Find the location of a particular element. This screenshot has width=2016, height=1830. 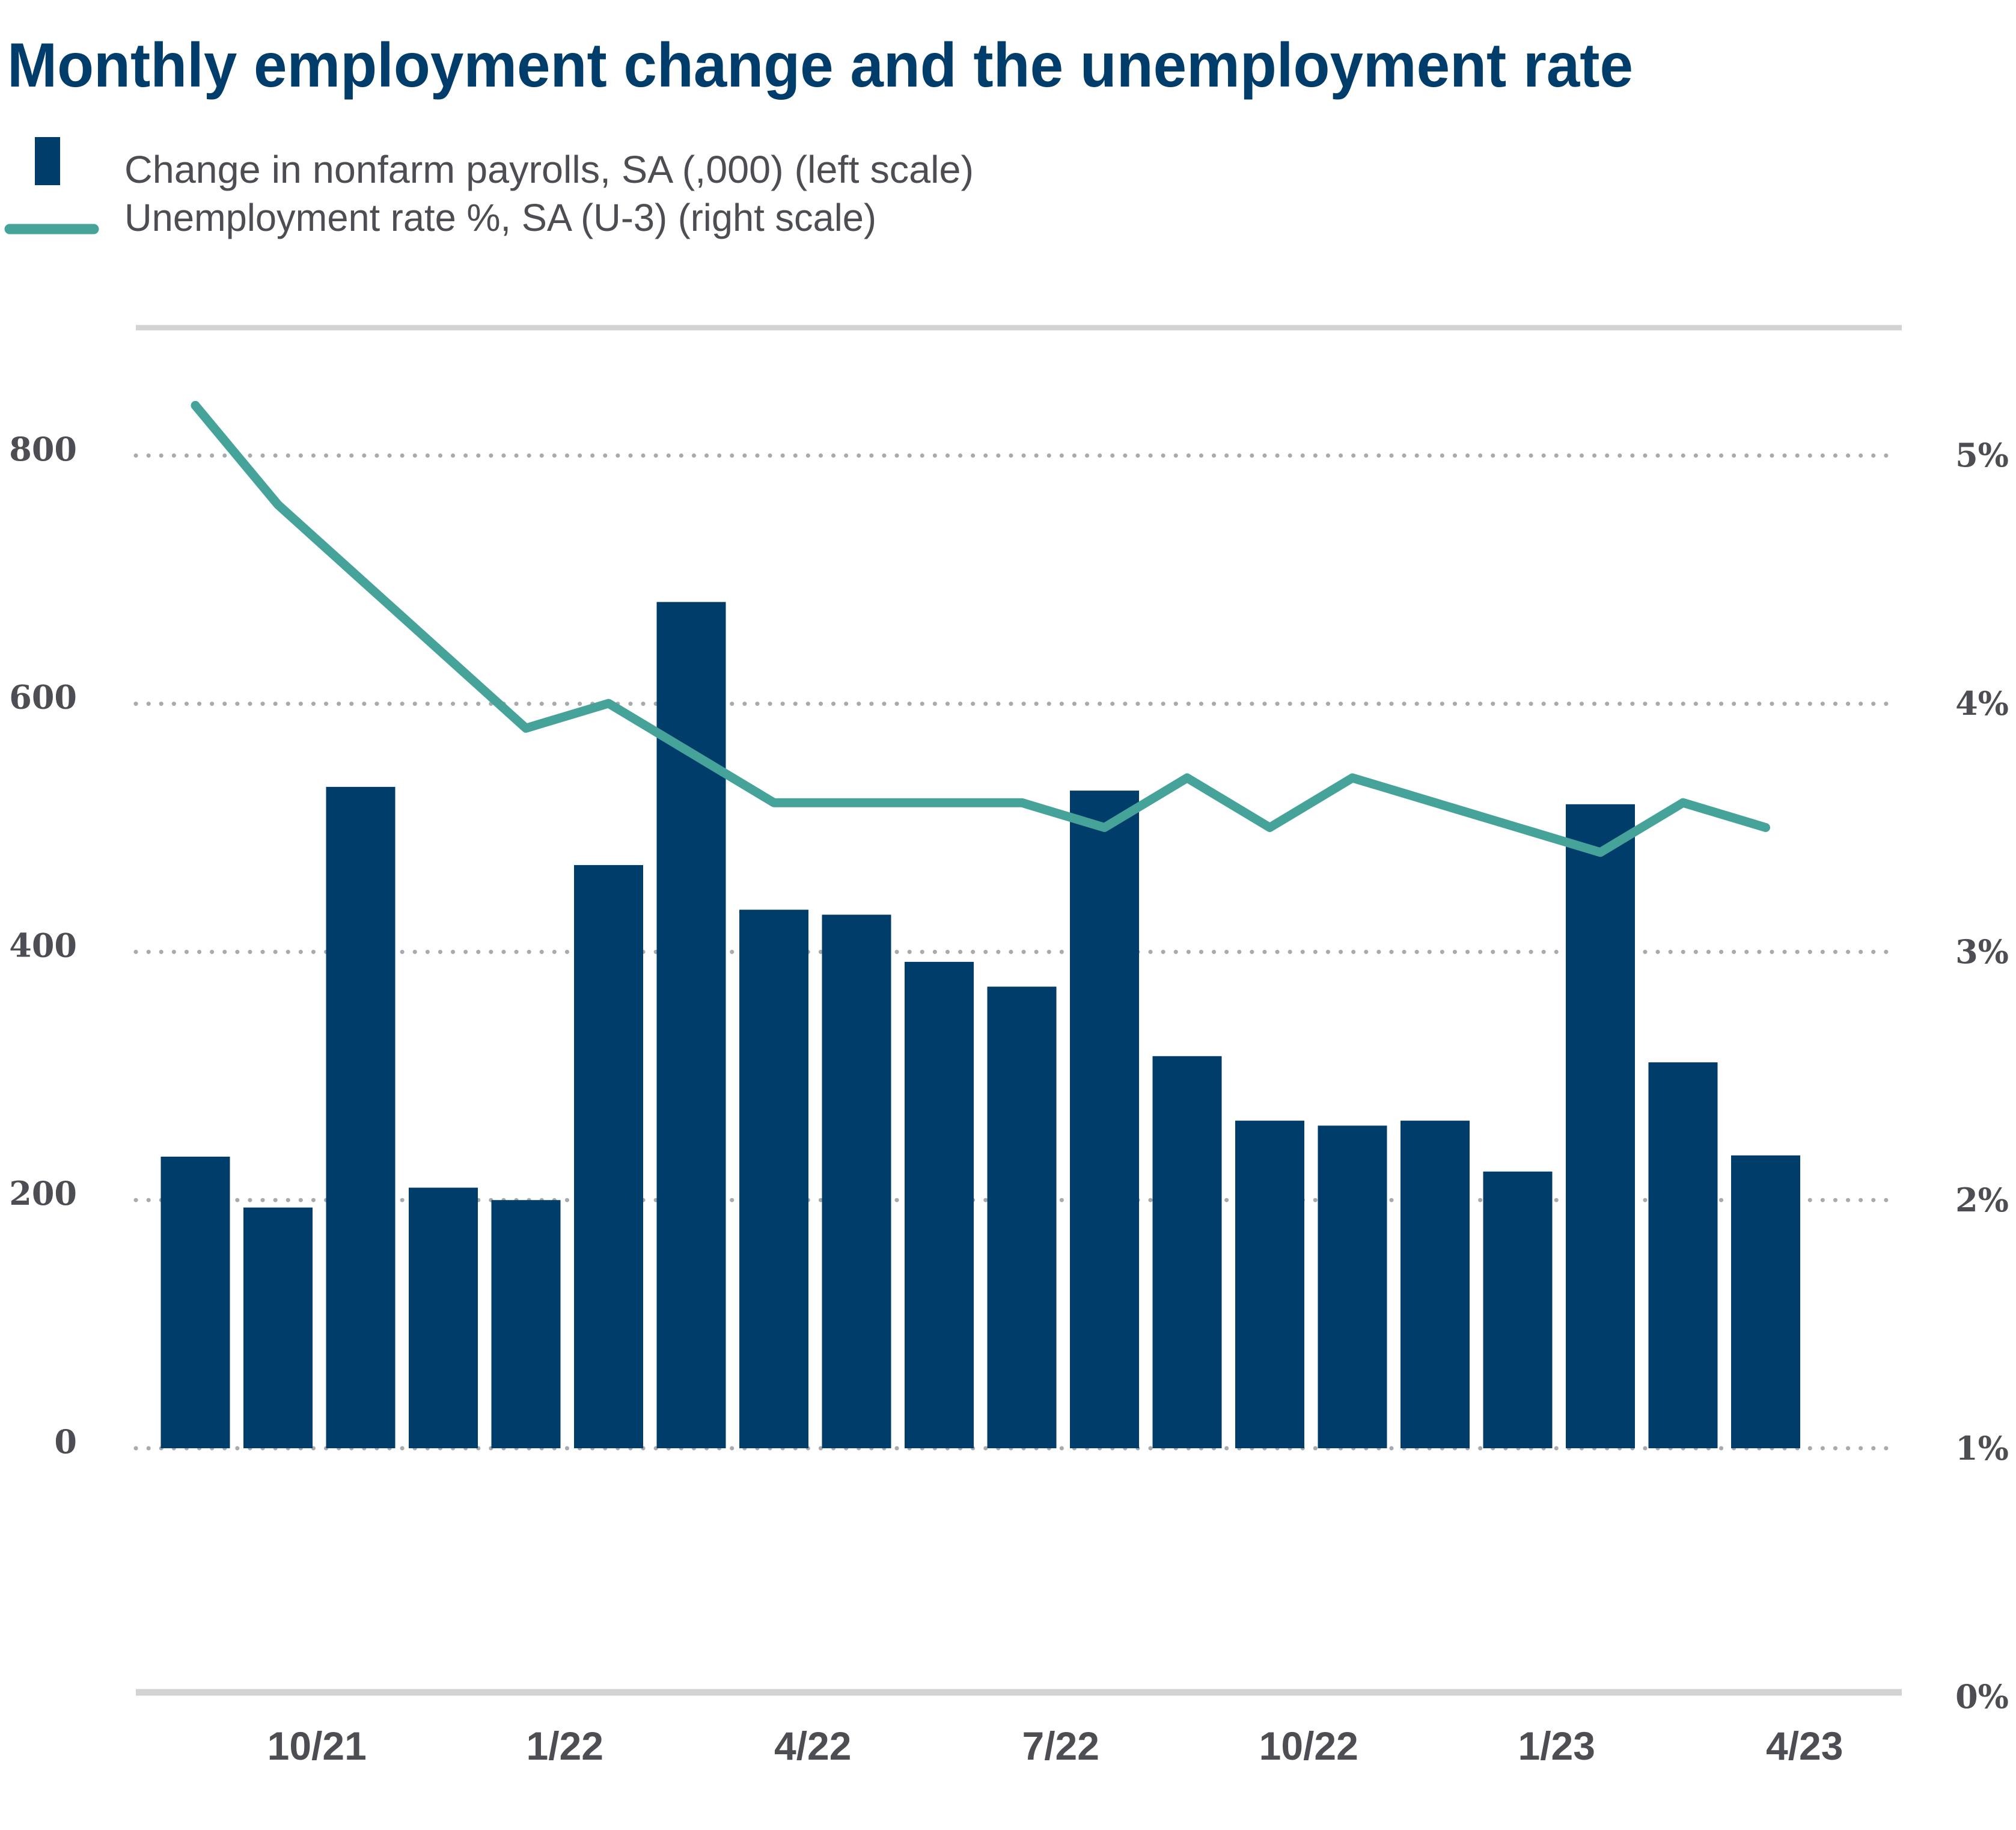

x-tick-label: 4/22 is located at coordinates (813, 1746).